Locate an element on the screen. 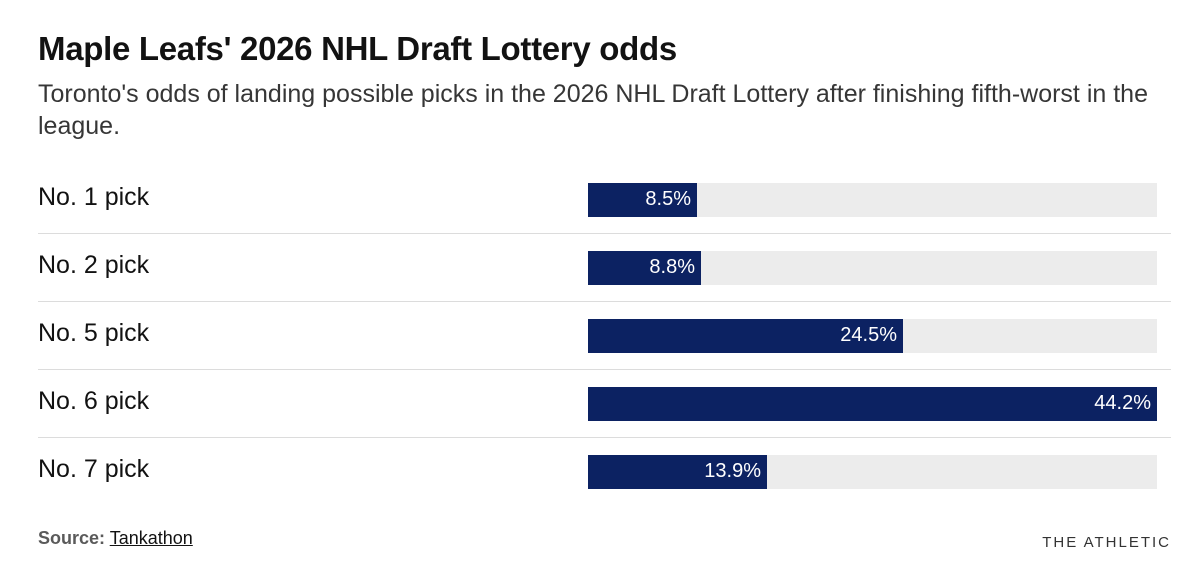 This screenshot has height=576, width=1199. source-note: Source: Tankathon is located at coordinates (115, 538).